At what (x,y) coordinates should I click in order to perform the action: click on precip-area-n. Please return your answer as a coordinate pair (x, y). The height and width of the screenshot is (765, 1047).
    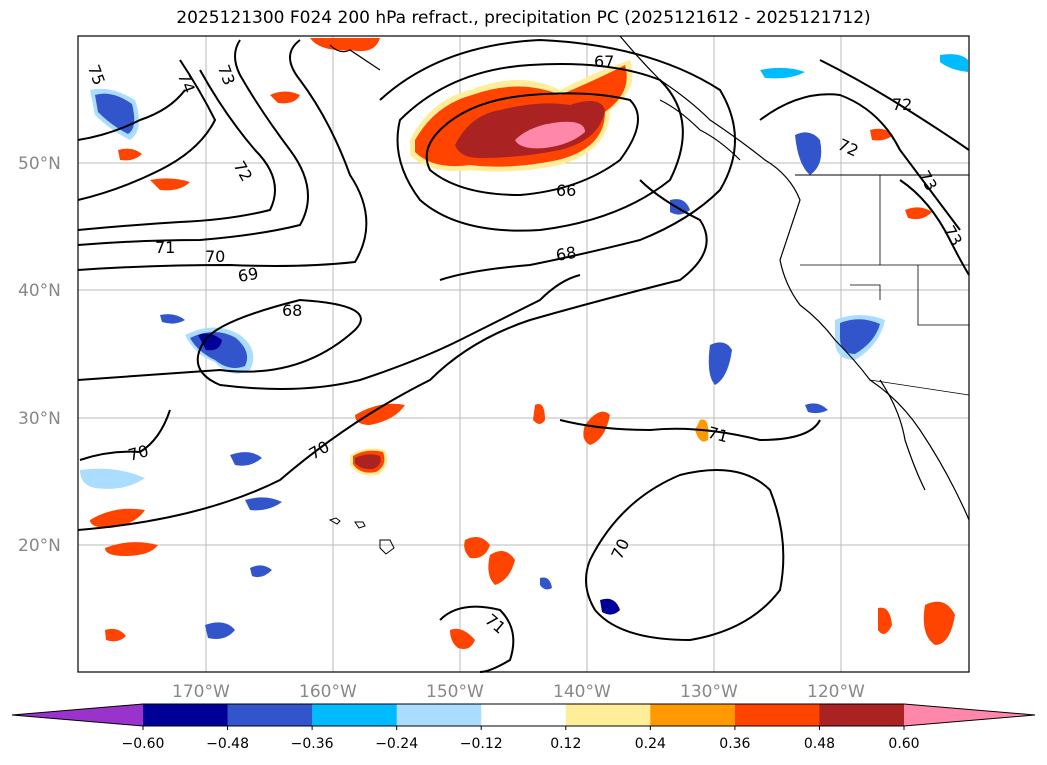
    Looking at the image, I should click on (170, 184).